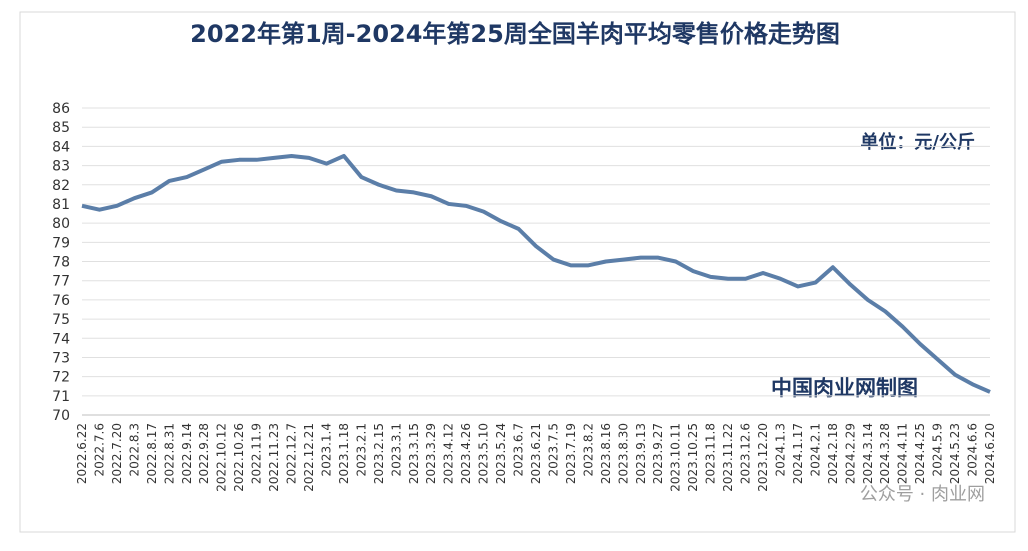 The height and width of the screenshot is (551, 1028). What do you see at coordinates (973, 449) in the screenshot?
I see `x-tick-label: 2024.6.6` at bounding box center [973, 449].